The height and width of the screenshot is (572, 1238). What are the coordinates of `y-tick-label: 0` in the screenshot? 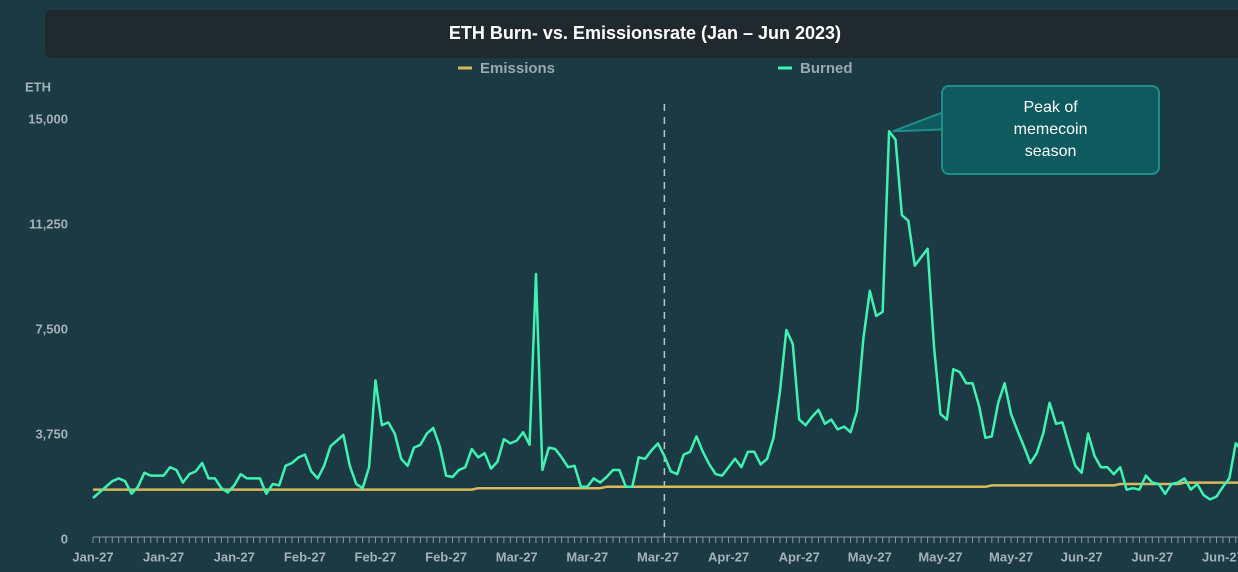 It's located at (64, 538).